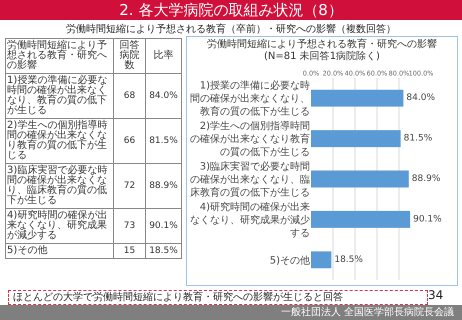  I want to click on chart-subtitle: (N=81 未回答1病院除く), so click(322, 56).